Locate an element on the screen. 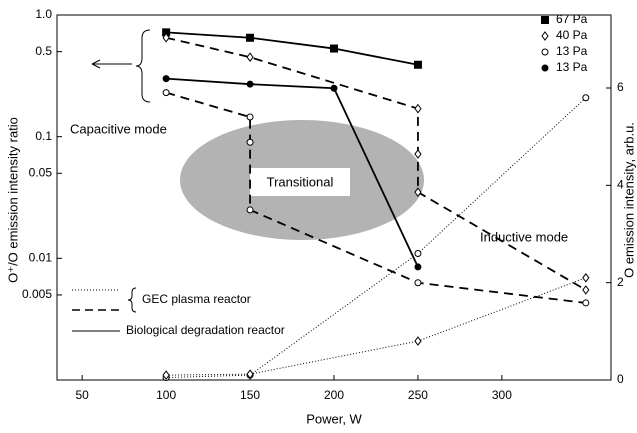 The width and height of the screenshot is (637, 433). x-tick-label: 50 is located at coordinates (83, 395).